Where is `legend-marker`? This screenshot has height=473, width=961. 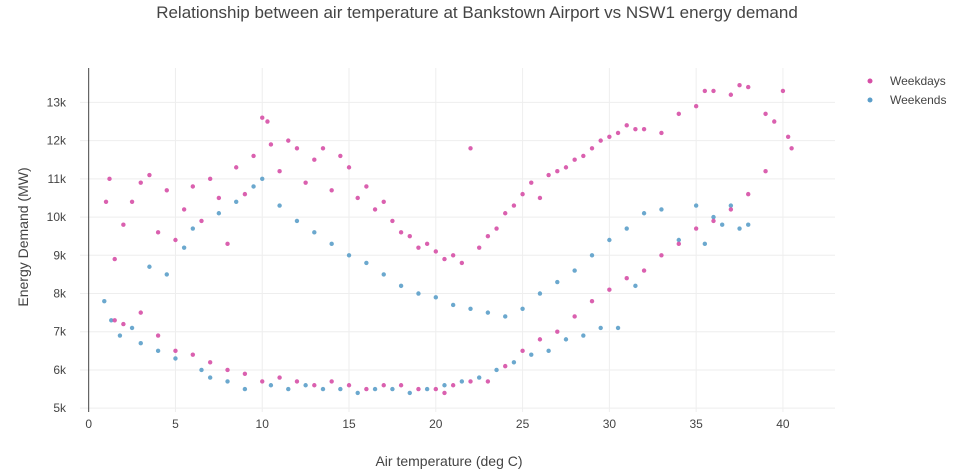 legend-marker is located at coordinates (870, 81).